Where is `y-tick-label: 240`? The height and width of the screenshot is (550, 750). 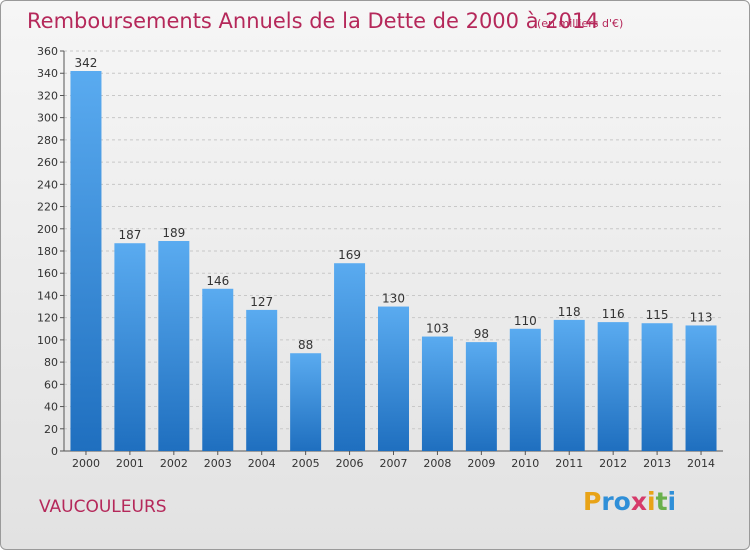 y-tick-label: 240 is located at coordinates (47, 184).